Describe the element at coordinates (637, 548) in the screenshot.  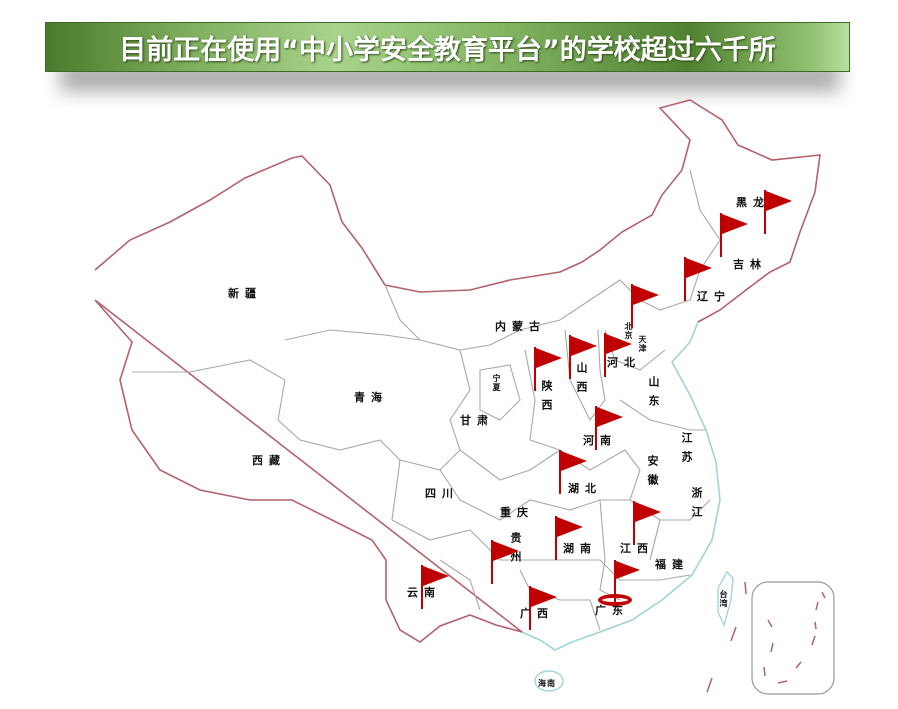
I see `label-jiangxi: 江西` at that location.